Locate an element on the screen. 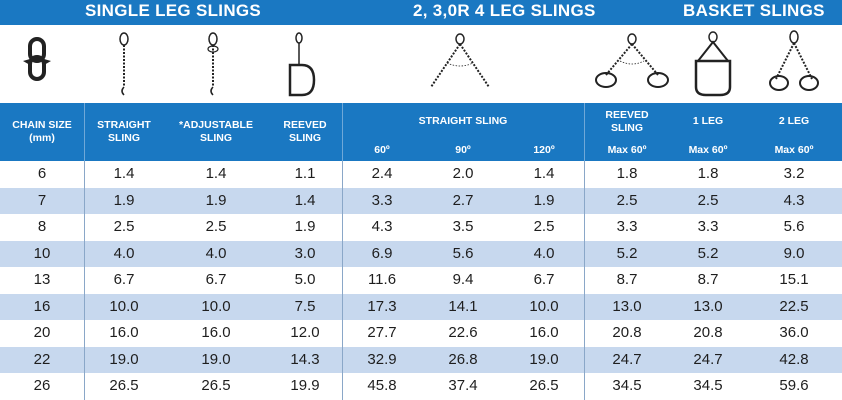 This screenshot has width=842, height=400. table-row: 8 2.5 2.5 1.9 4.3 3.5 2.5 3.3 3.3 5.6 is located at coordinates (421, 227).